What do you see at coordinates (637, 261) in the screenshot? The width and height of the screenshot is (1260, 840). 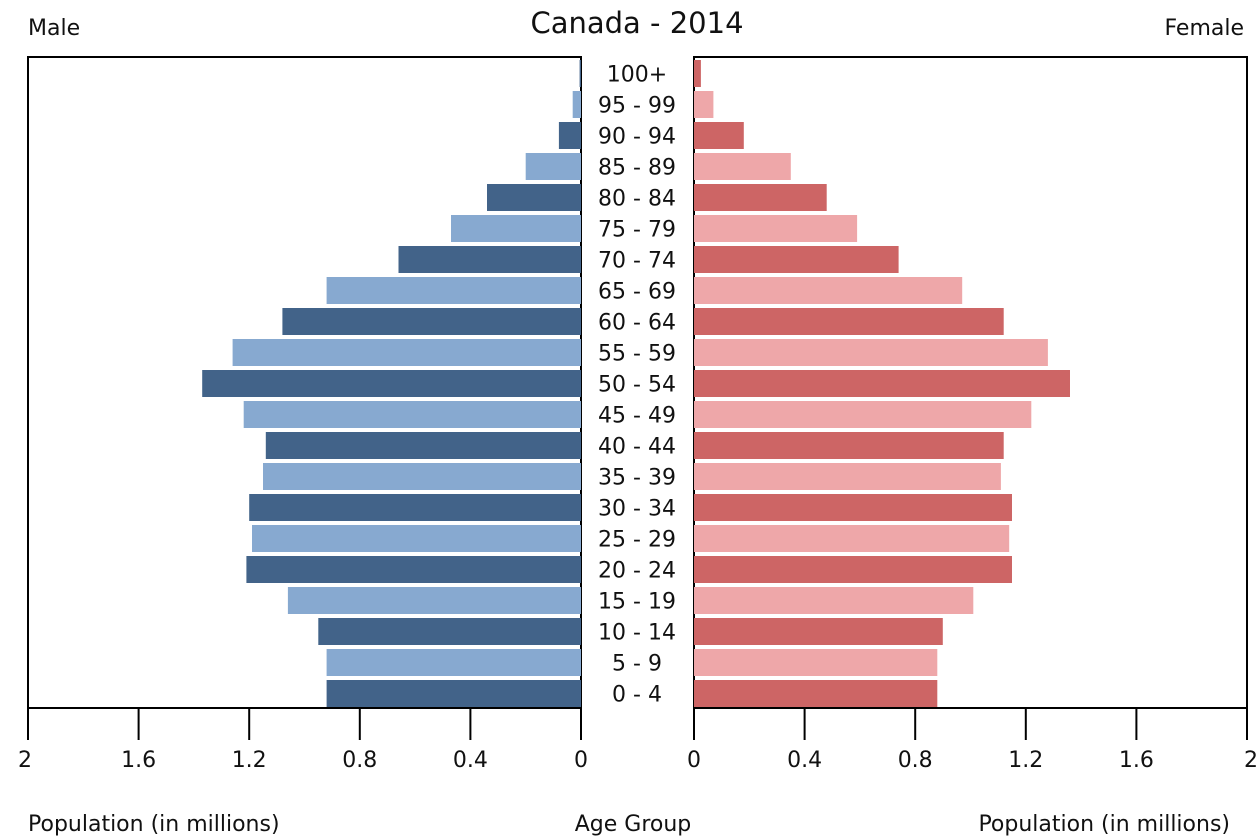 I see `age-group-label-6: 70 - 74` at bounding box center [637, 261].